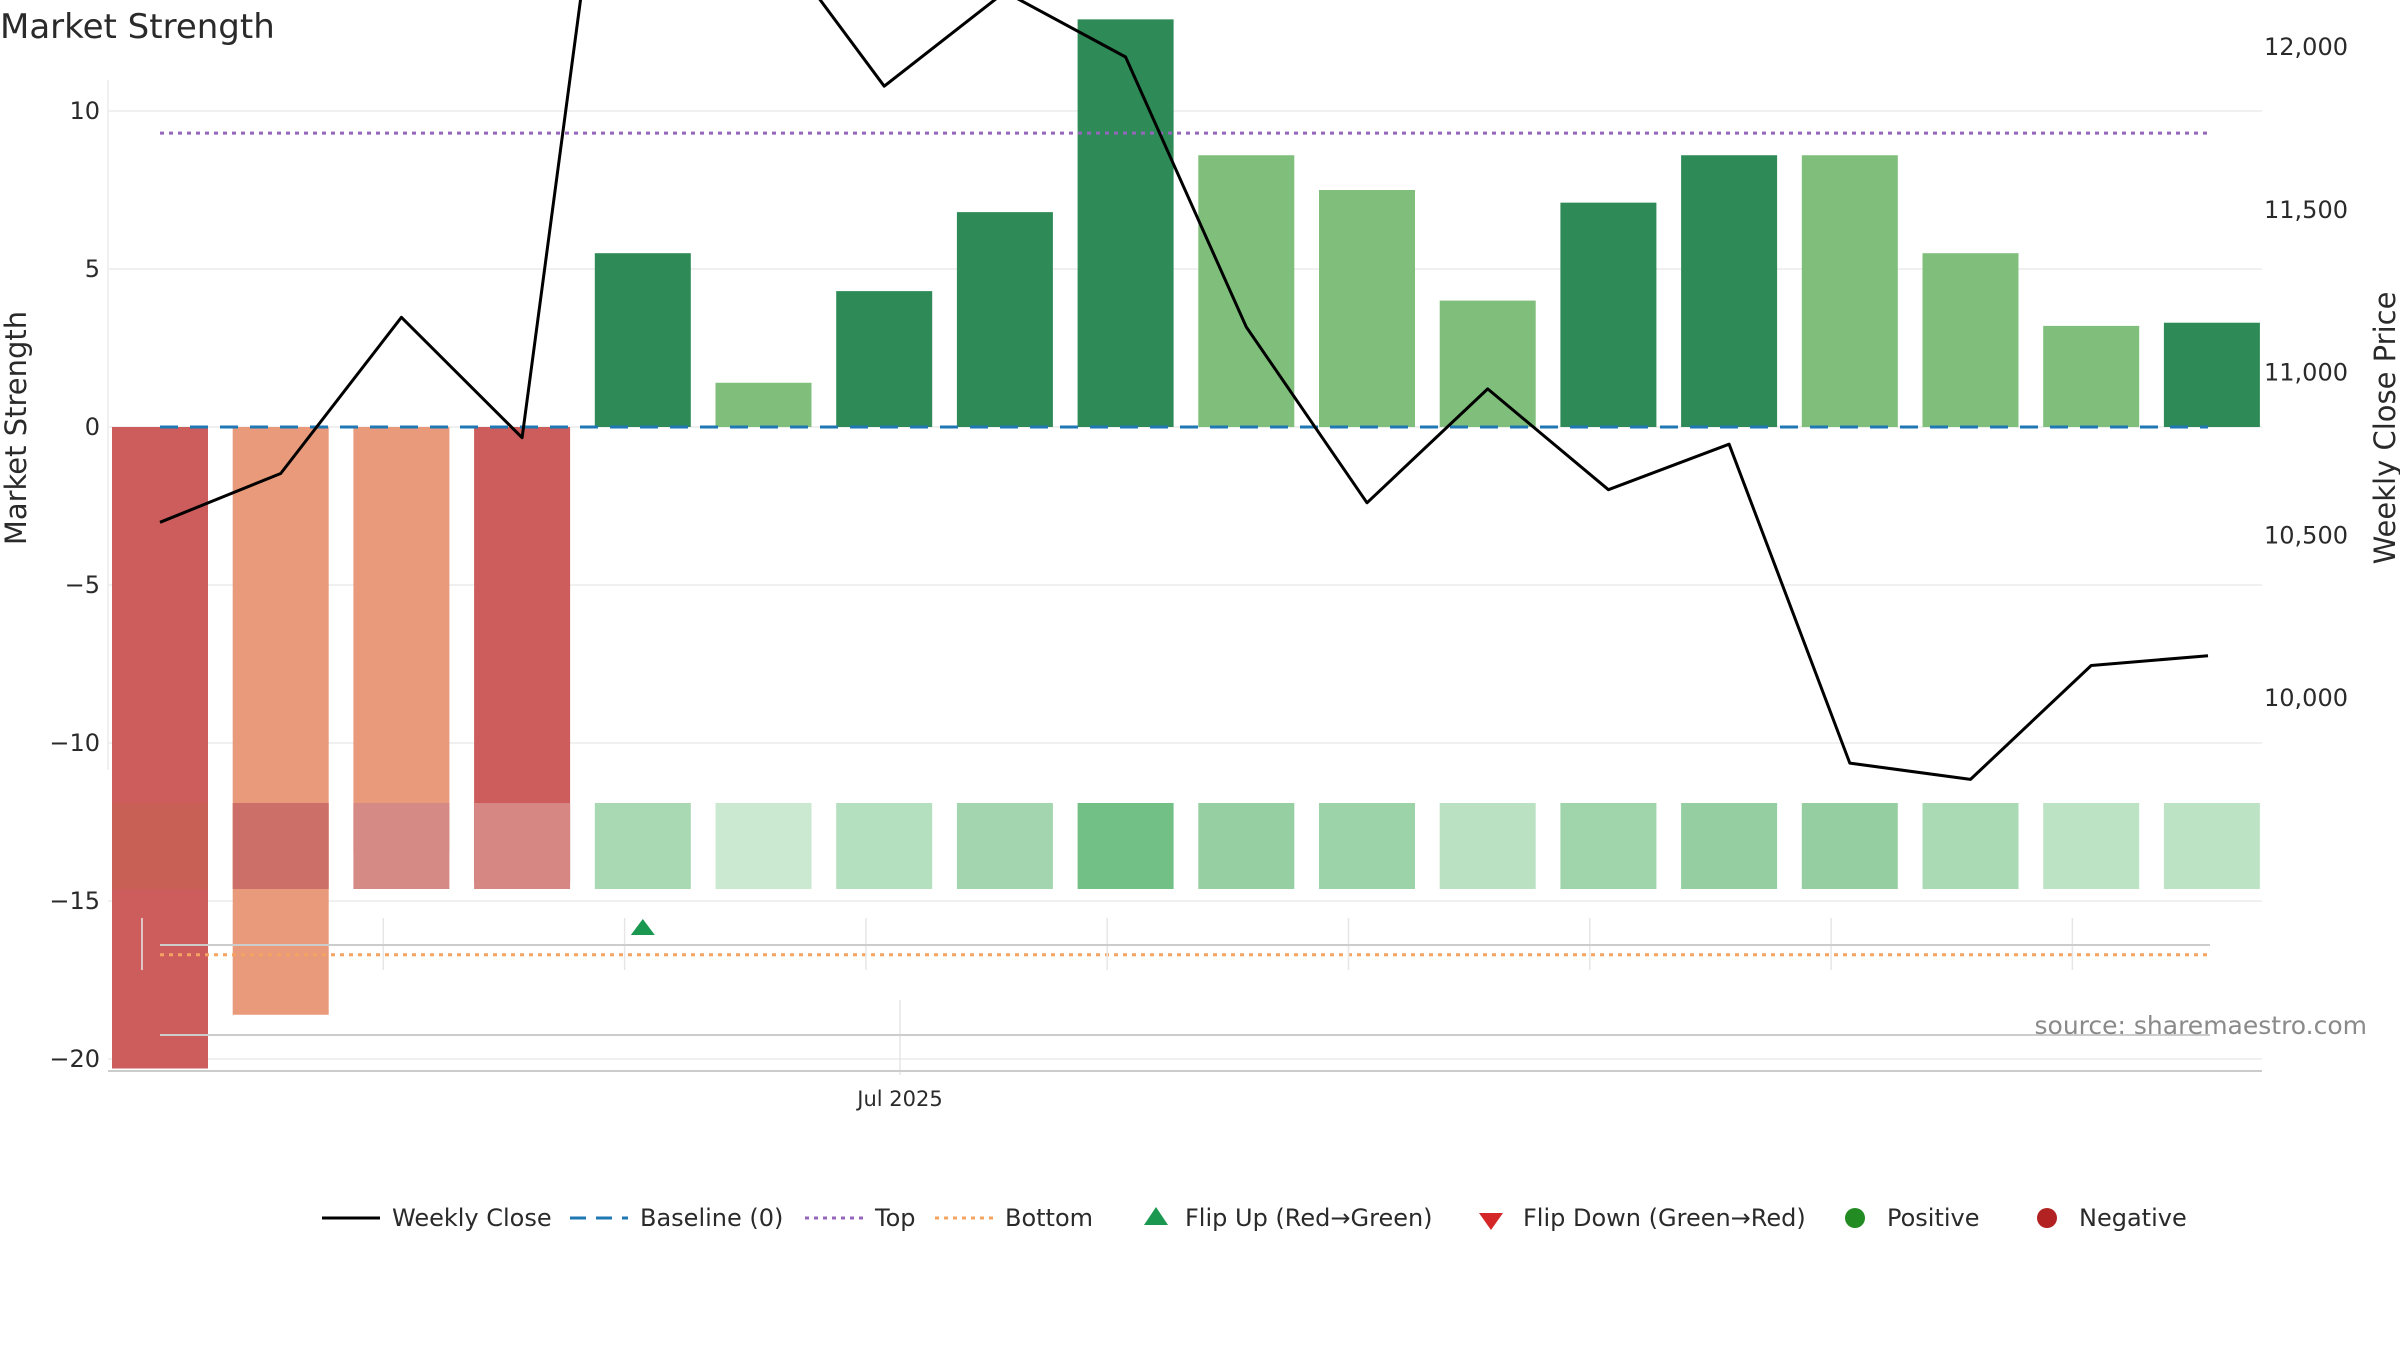 The image size is (2400, 1350). I want to click on left-tick-label: 0, so click(92, 427).